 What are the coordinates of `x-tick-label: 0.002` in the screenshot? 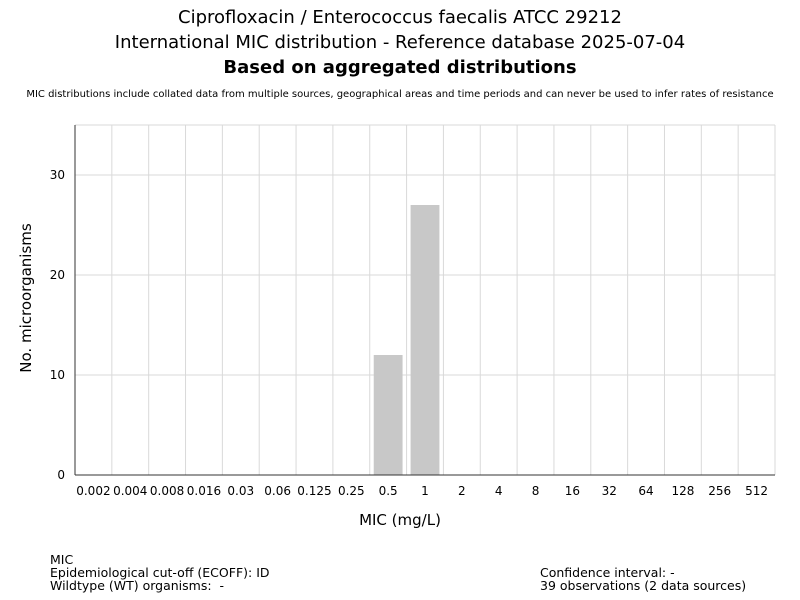 It's located at (93, 491).